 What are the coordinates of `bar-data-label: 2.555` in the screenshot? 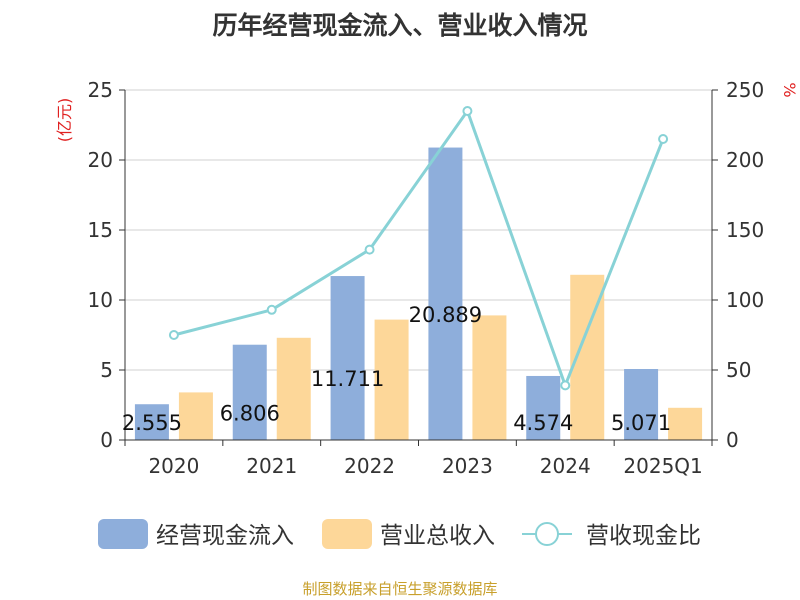 It's located at (152, 423).